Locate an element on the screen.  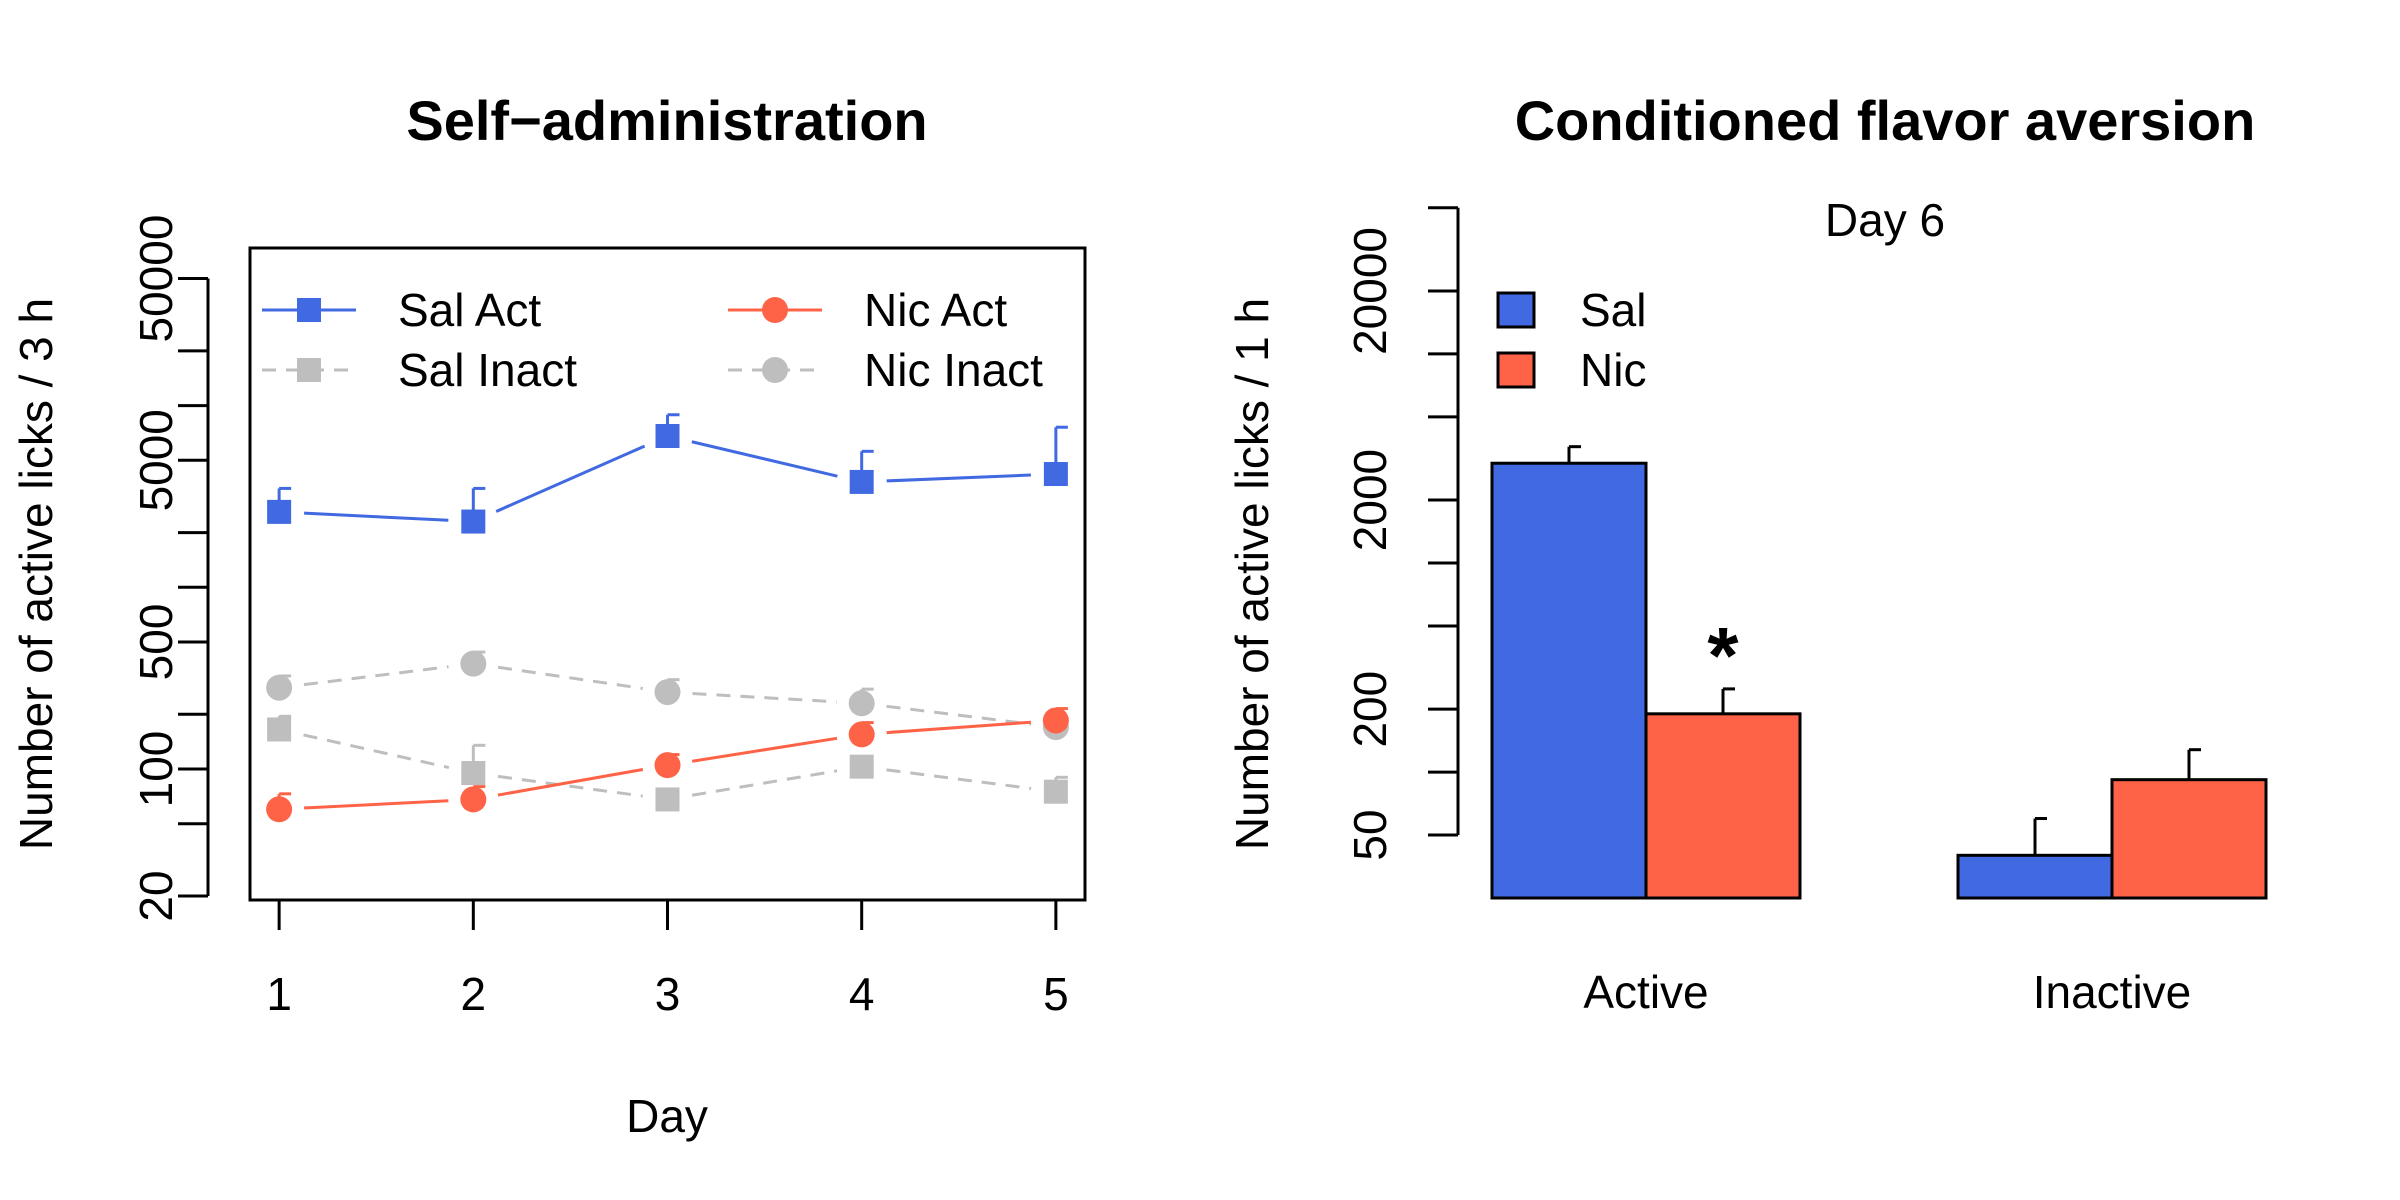
legend-entry-sal-inact: Sal Inact is located at coordinates (419, 370).